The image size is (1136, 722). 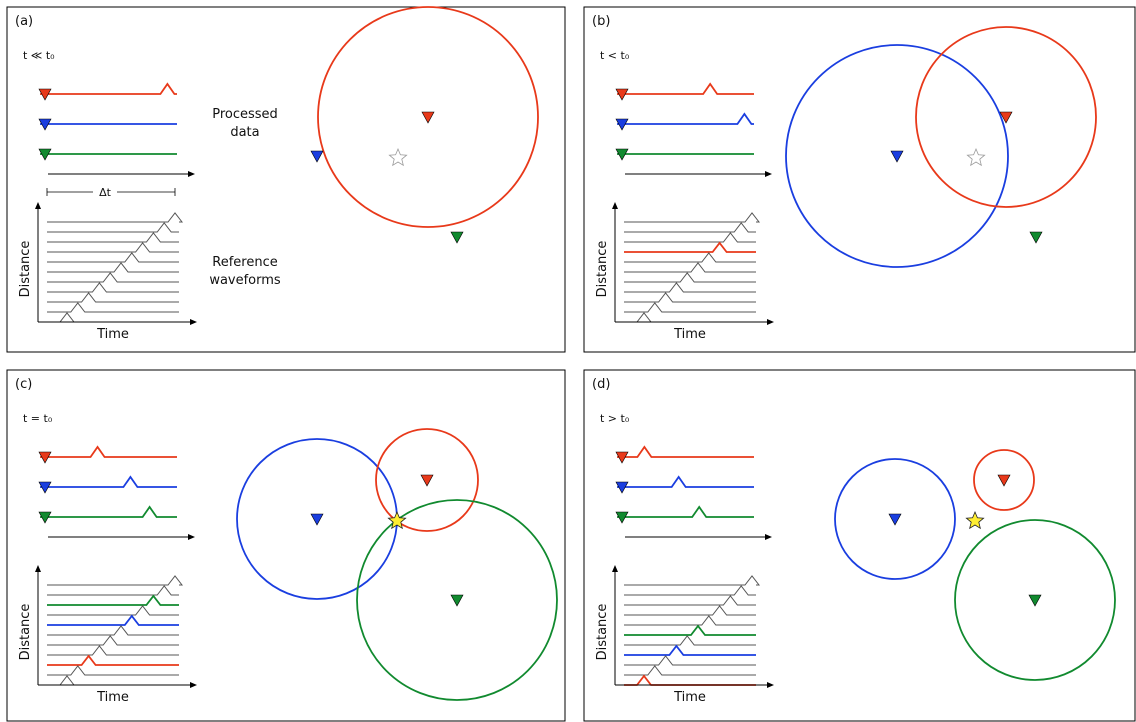 What do you see at coordinates (601, 384) in the screenshot?
I see `panel-label: (d)` at bounding box center [601, 384].